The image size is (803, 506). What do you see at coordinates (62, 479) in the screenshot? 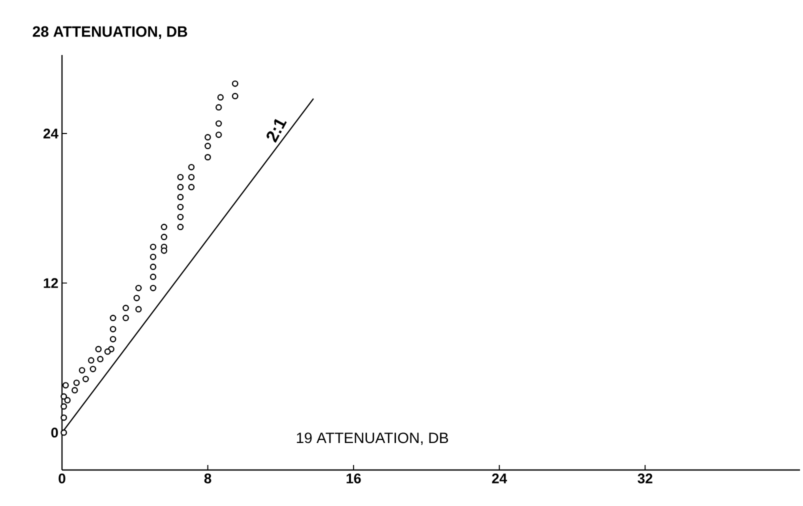
I see `x-tick-label: 0` at bounding box center [62, 479].